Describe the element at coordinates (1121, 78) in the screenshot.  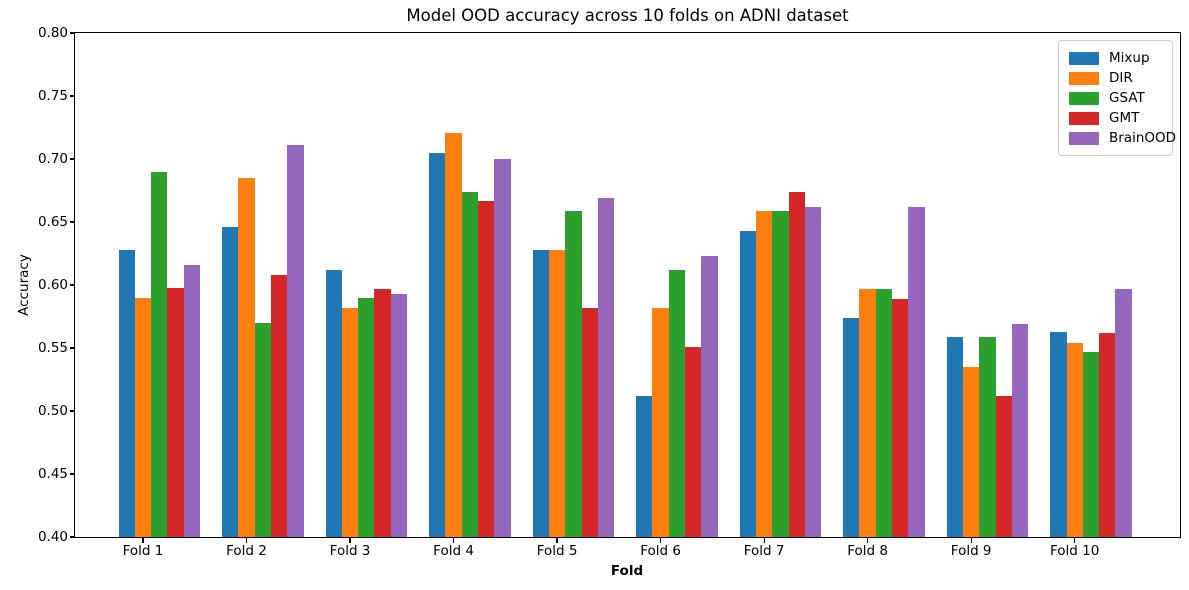
I see `legend-label-dir: DIR` at that location.